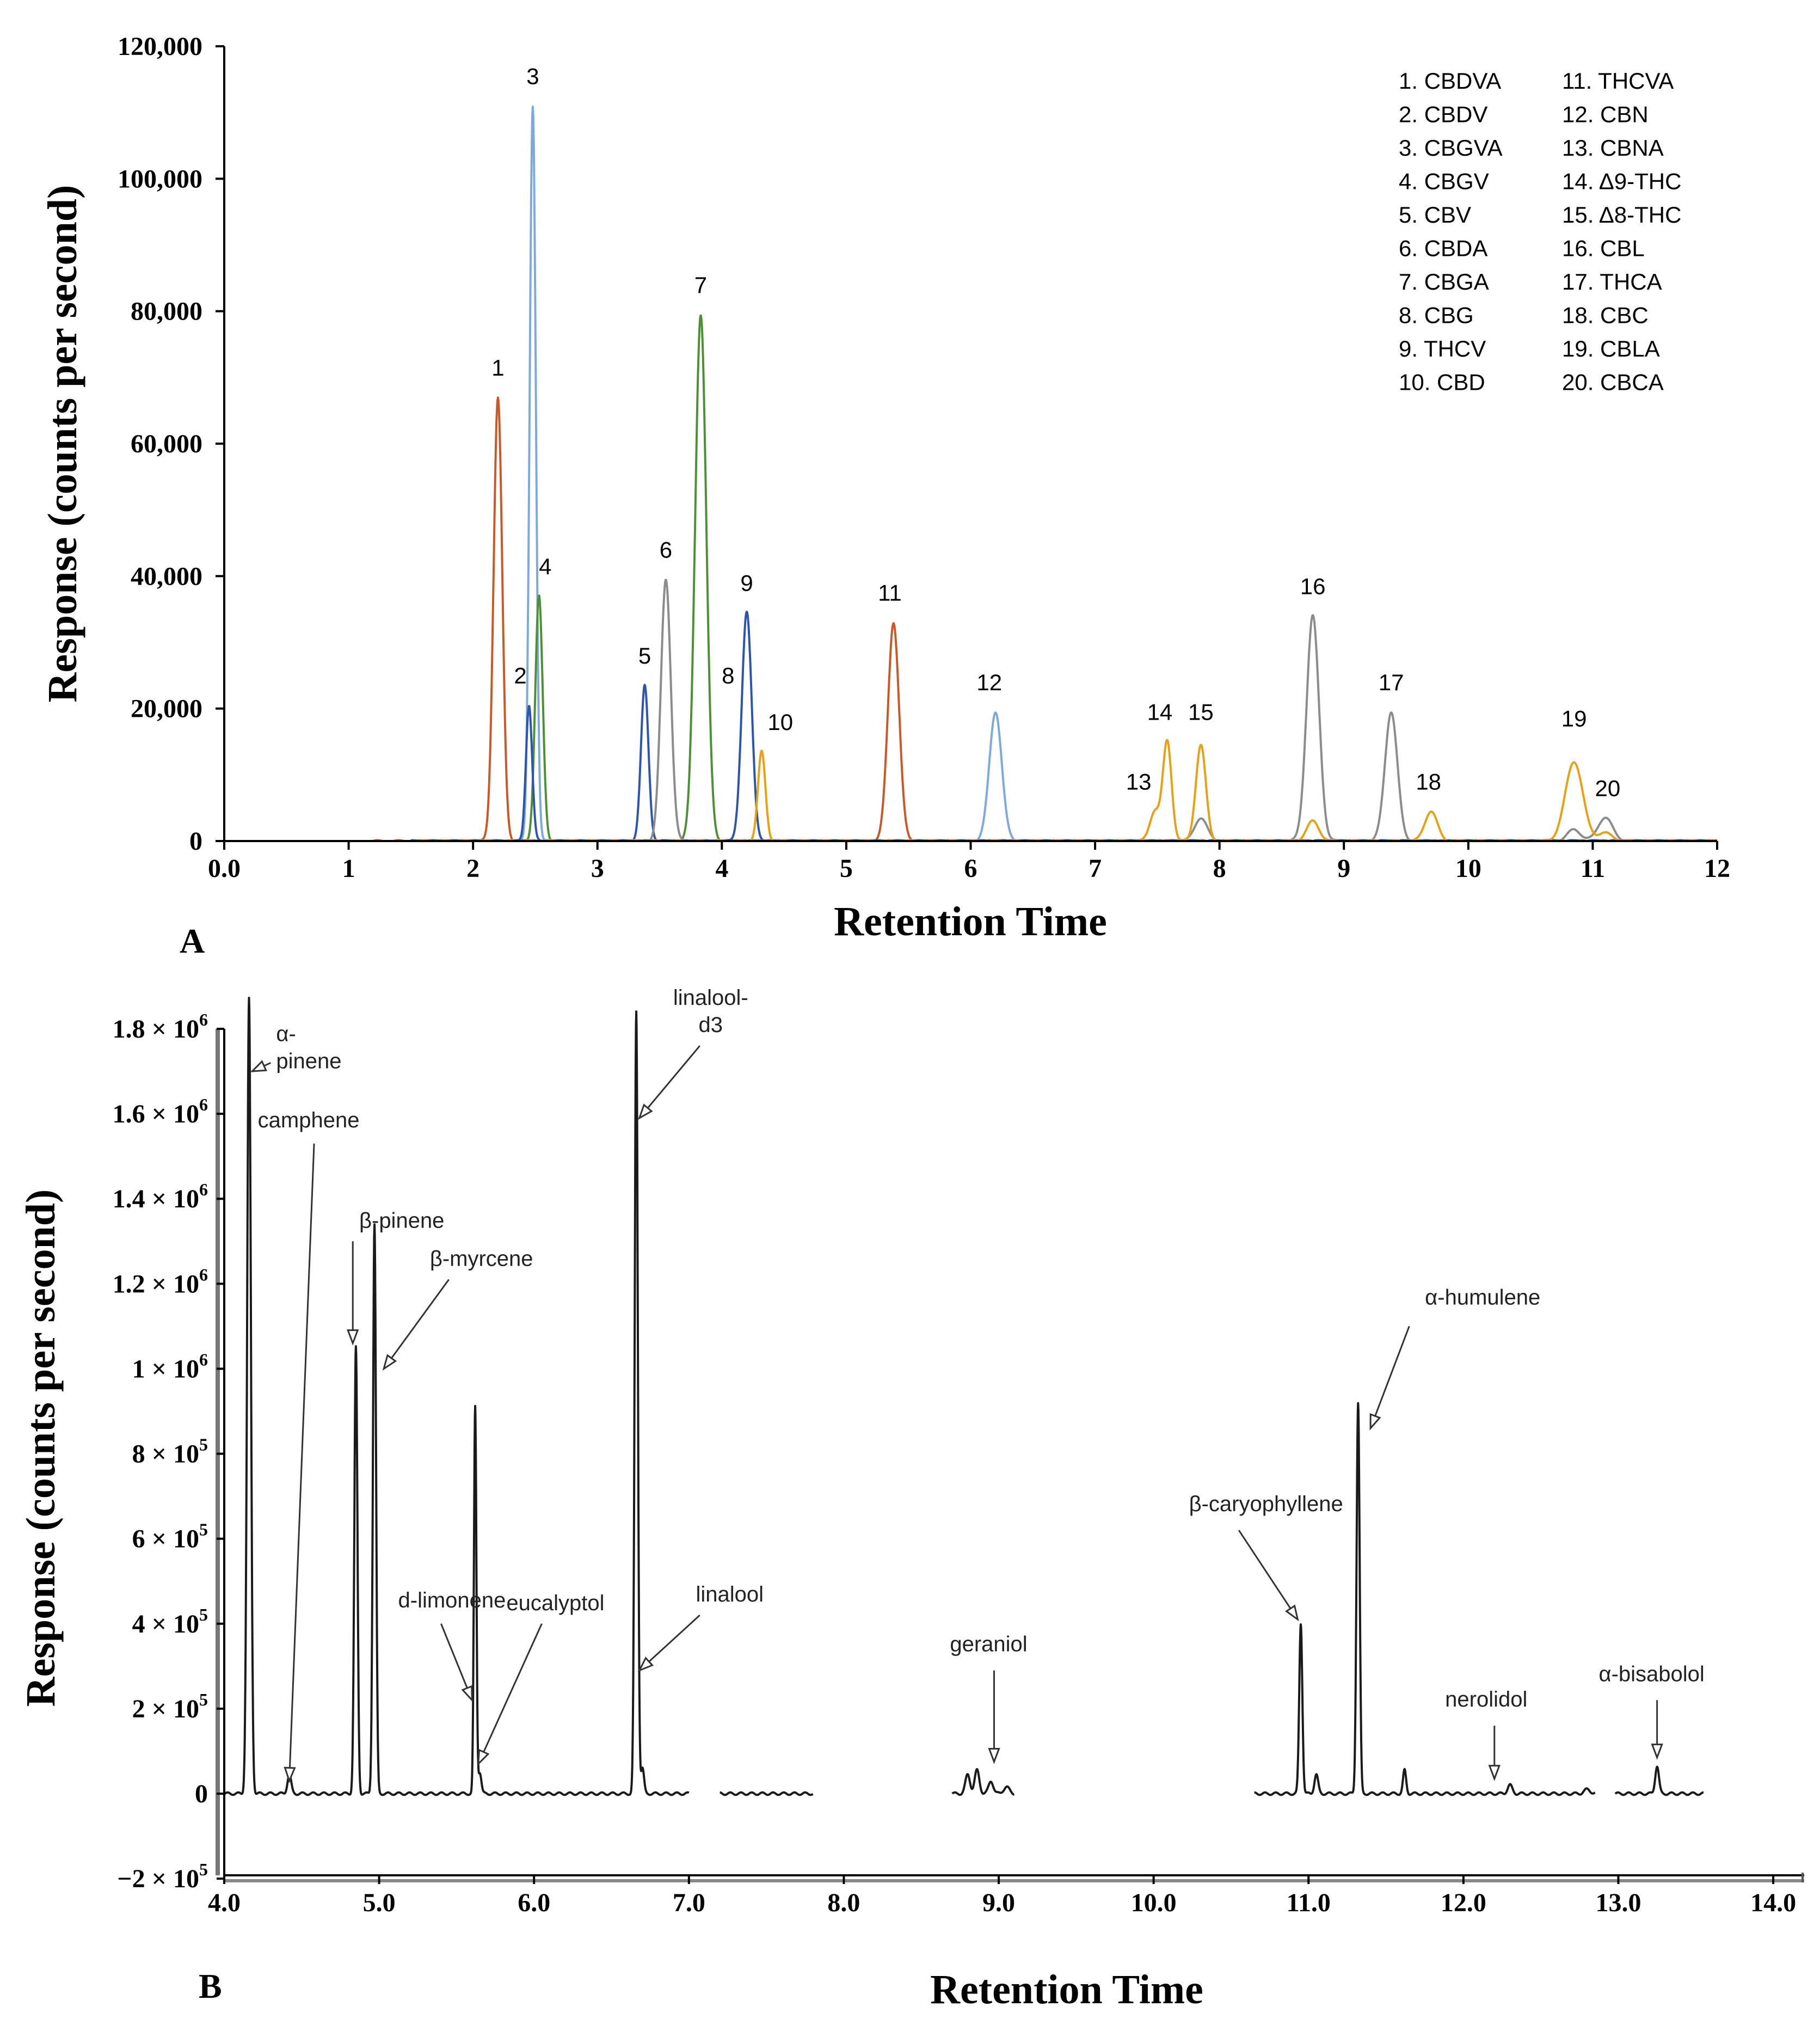 This screenshot has height=2031, width=1820. Describe the element at coordinates (286, 1034) in the screenshot. I see `panel-b-compound-label: α-` at that location.